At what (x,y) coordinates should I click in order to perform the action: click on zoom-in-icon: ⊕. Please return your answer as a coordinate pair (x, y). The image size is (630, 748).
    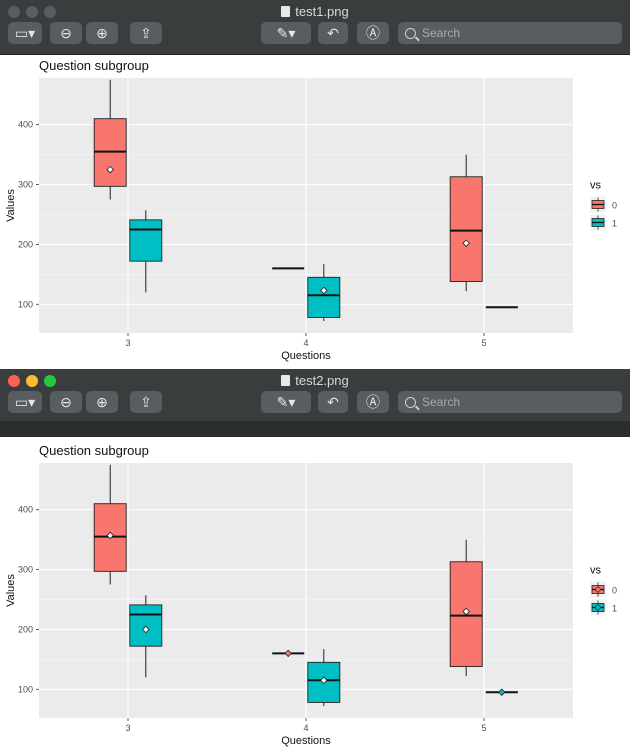
    Looking at the image, I should click on (102, 401).